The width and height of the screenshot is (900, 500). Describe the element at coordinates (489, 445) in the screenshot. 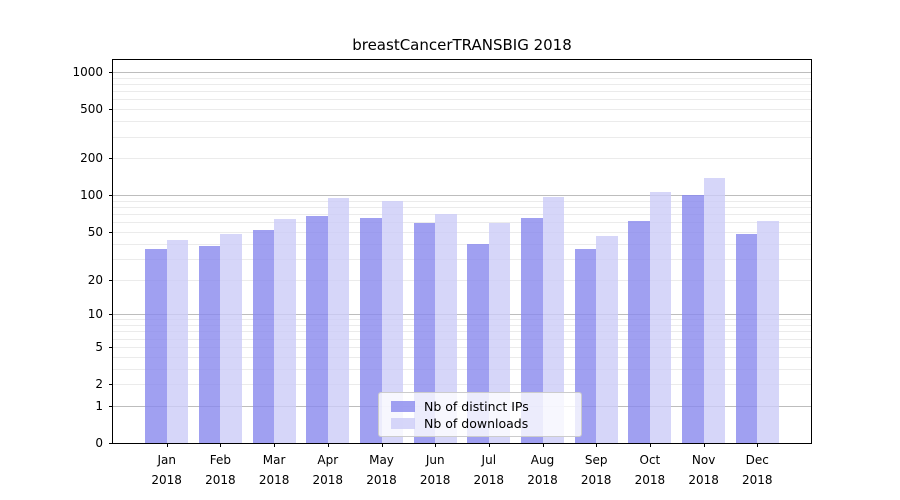

I see `x-tick-mark-jul` at that location.